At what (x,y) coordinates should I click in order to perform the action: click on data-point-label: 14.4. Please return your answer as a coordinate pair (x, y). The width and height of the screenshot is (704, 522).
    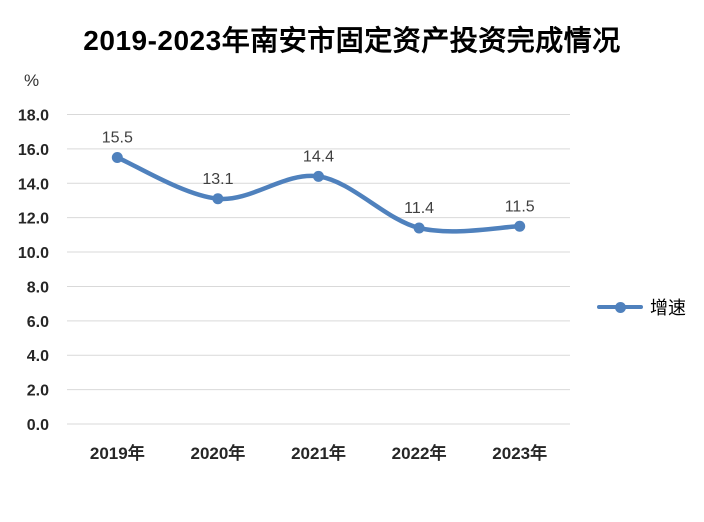
    Looking at the image, I should click on (318, 156).